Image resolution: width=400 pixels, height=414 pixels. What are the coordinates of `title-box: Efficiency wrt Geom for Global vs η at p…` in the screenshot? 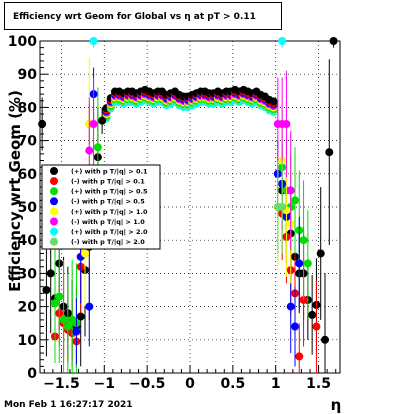 It's located at (143, 16).